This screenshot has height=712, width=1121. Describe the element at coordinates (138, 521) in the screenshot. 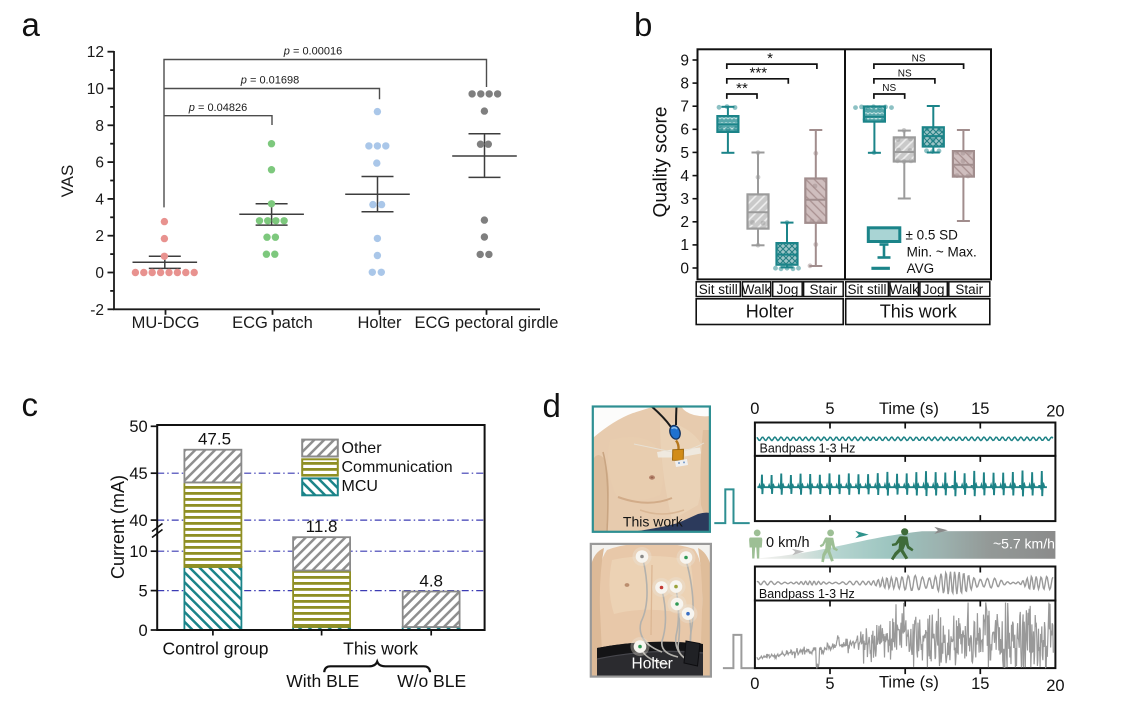

I see `svg-text: 40` at that location.